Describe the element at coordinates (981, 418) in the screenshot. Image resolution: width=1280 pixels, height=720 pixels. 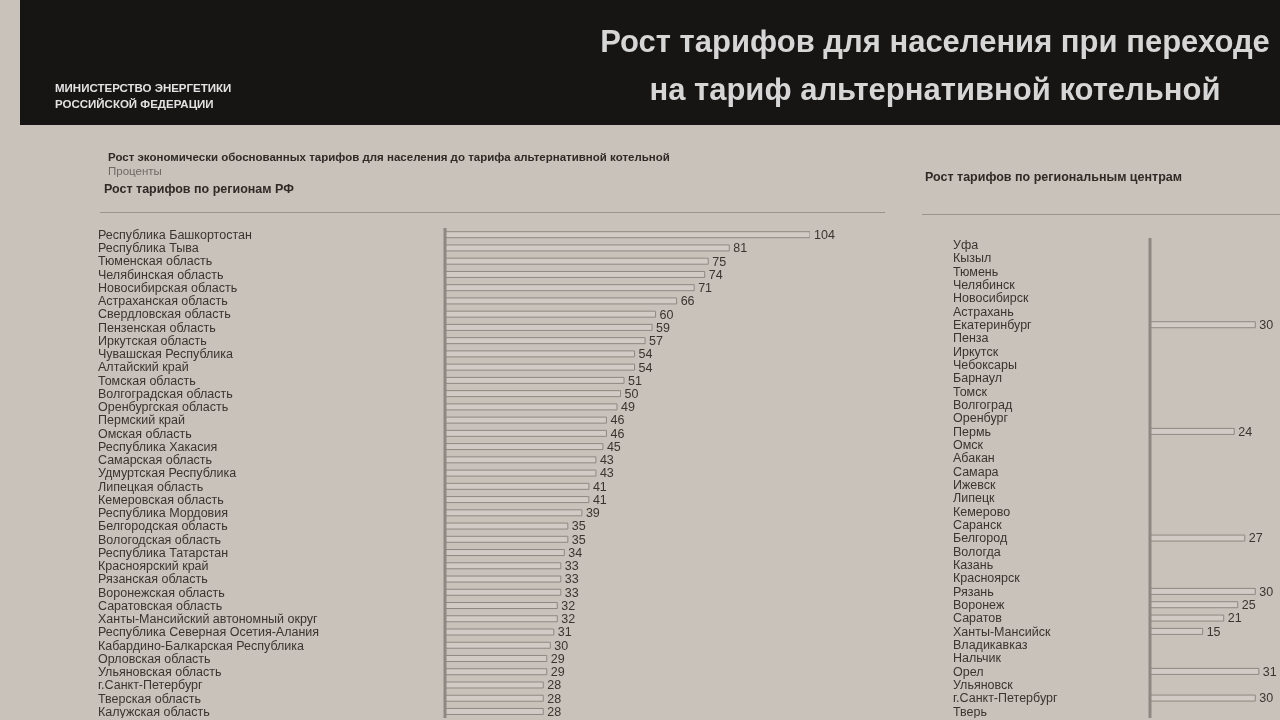
I see `y-tick-label: Оренбург` at that location.